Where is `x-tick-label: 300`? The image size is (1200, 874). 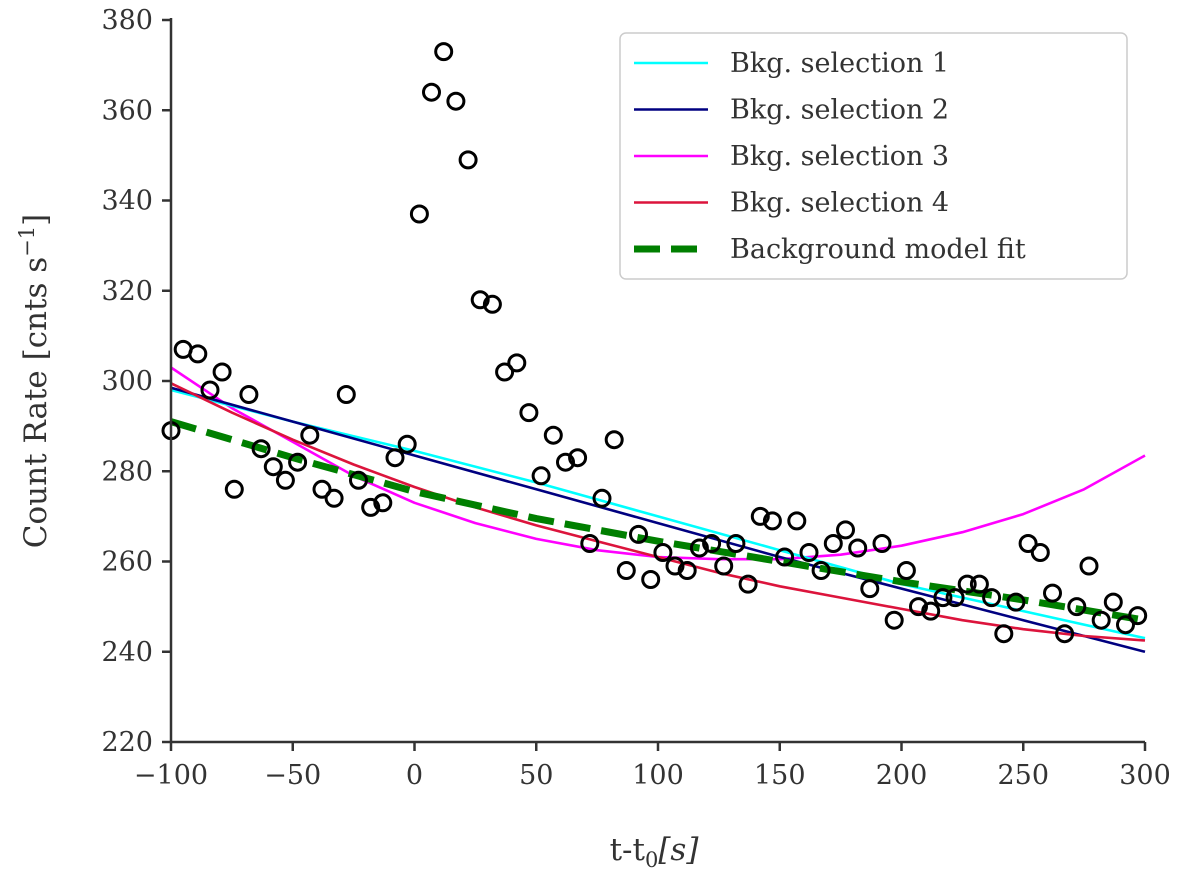 x-tick-label: 300 is located at coordinates (1145, 775).